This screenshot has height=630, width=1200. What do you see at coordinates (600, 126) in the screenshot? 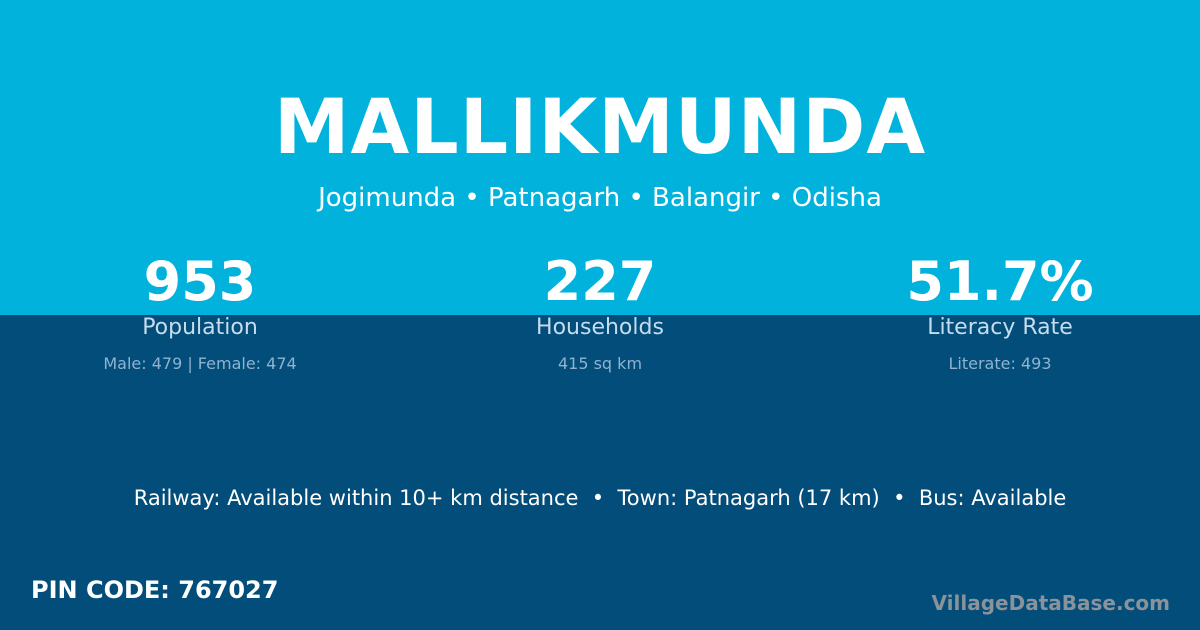
I see `village-title: MALLIKMUNDA` at bounding box center [600, 126].